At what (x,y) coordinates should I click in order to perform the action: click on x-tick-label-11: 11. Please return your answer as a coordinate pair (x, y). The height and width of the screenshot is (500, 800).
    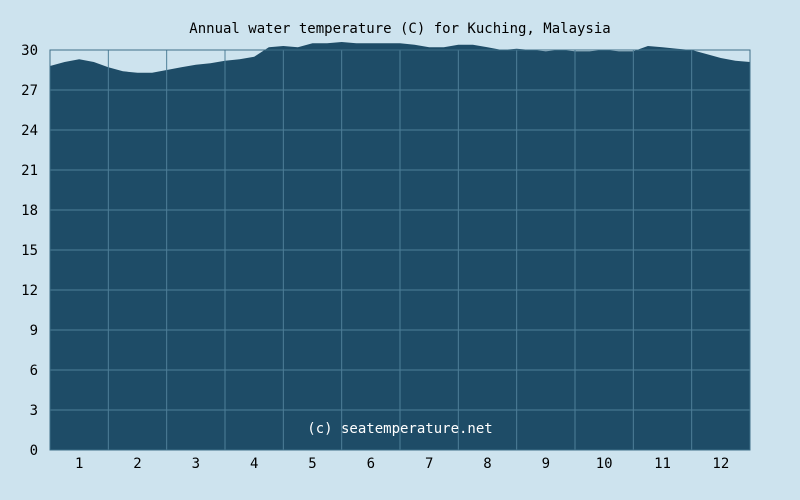
    Looking at the image, I should click on (662, 464).